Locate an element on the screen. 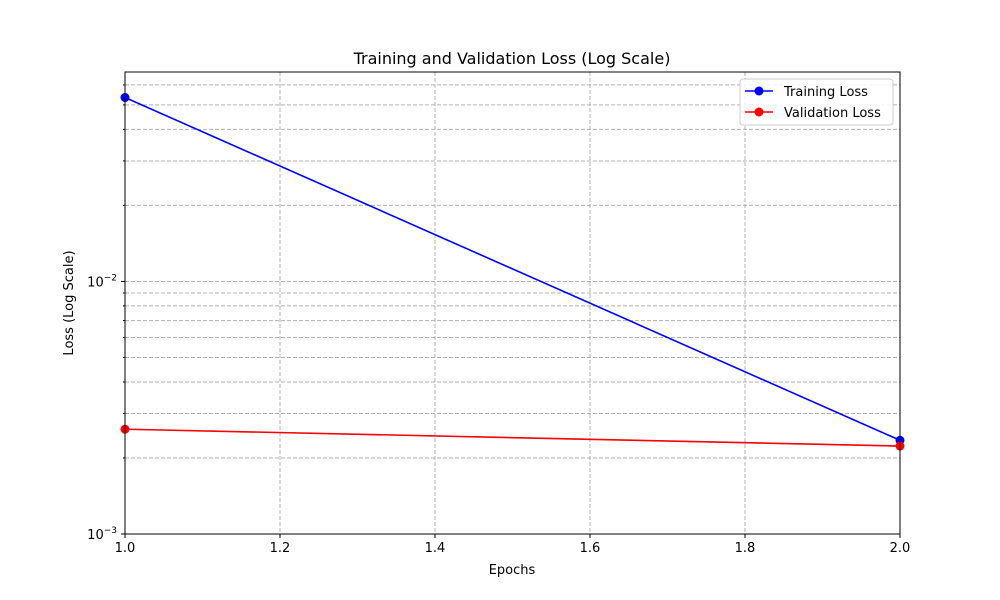 Image resolution: width=1000 pixels, height=600 pixels. legend-label: Training Loss is located at coordinates (825, 92).